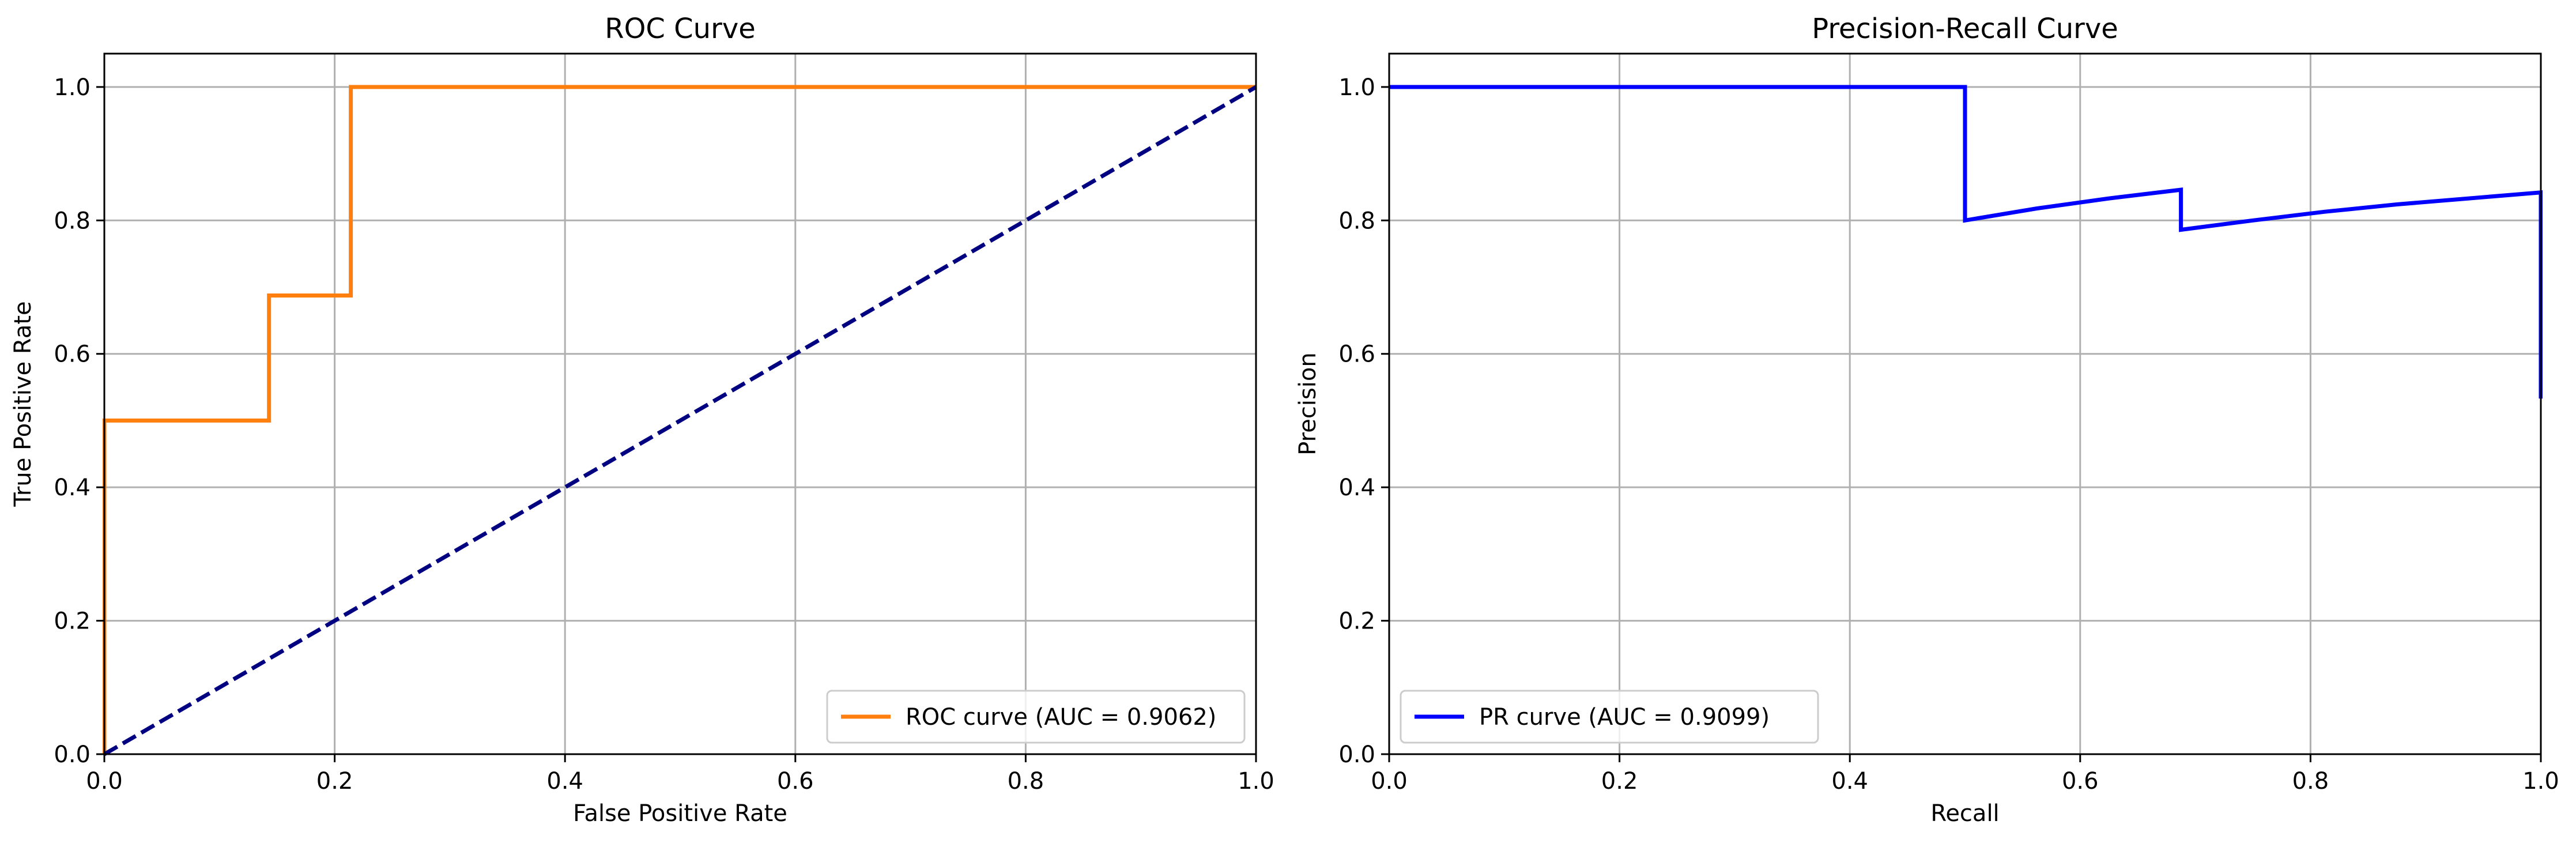 The height and width of the screenshot is (847, 2576). Describe the element at coordinates (1061, 717) in the screenshot. I see `legend-label: ROC curve (AUC = 0.9062)` at that location.